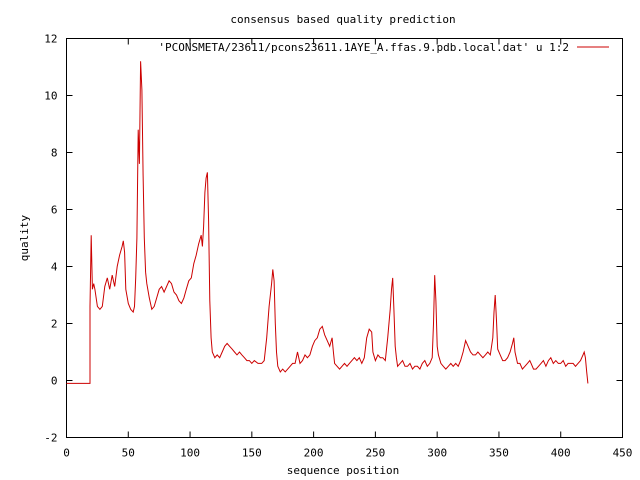 The width and height of the screenshot is (640, 480). I want to click on chart-title: consensus based quality prediction, so click(342, 19).